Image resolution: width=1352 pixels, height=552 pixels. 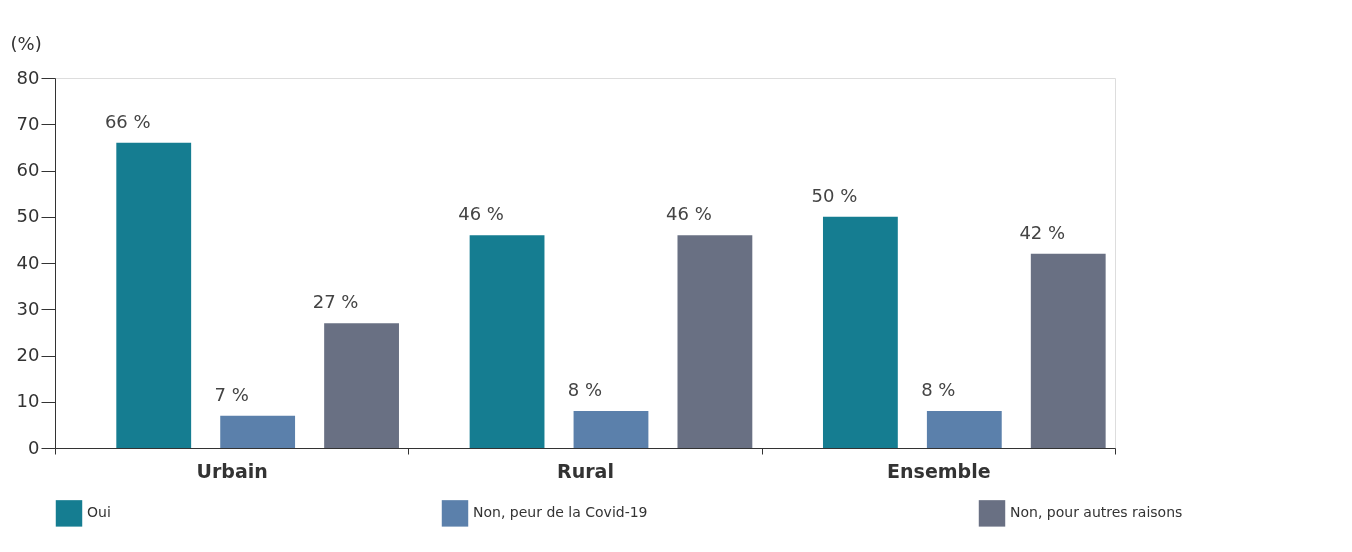 What do you see at coordinates (28, 169) in the screenshot?
I see `y-tick-label: 60` at bounding box center [28, 169].